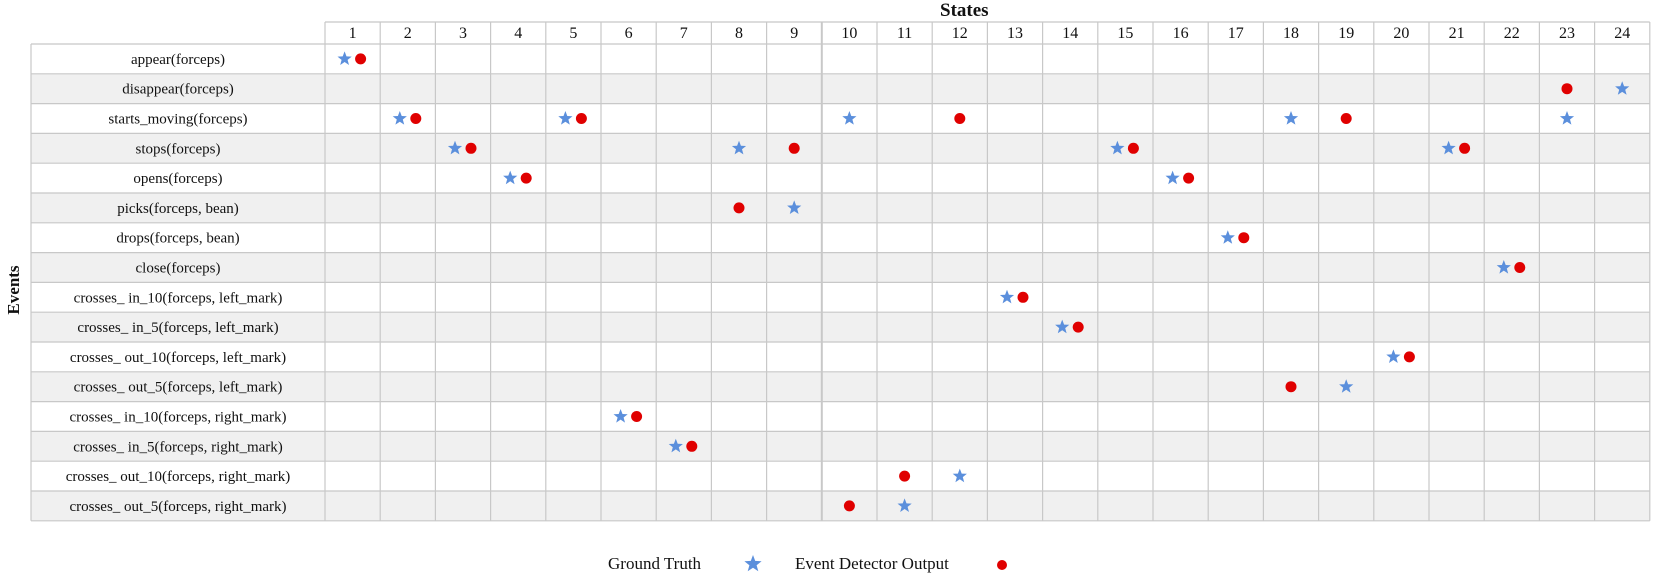 This screenshot has width=1664, height=579. Describe the element at coordinates (178, 477) in the screenshot. I see `event-label: crosses_ out_10(forceps, right_mark)` at that location.